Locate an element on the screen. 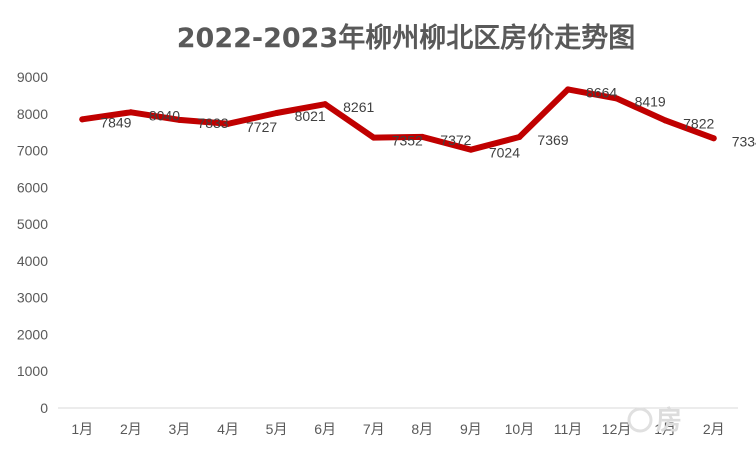 The image size is (756, 454). x-tick-label: 12月 is located at coordinates (617, 429).